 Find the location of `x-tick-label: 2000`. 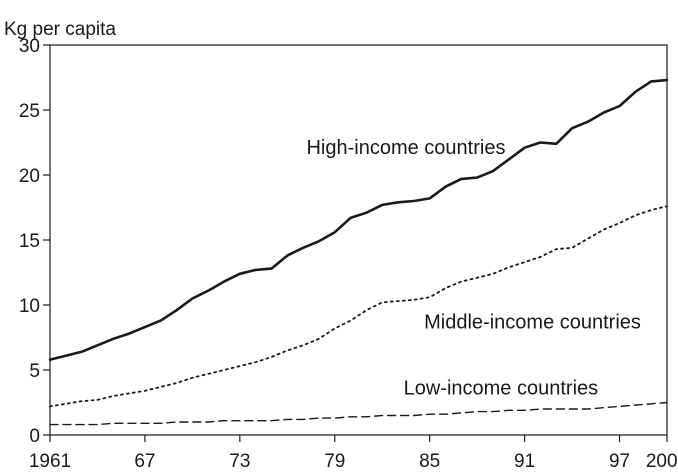

x-tick-label: 2000 is located at coordinates (662, 461).